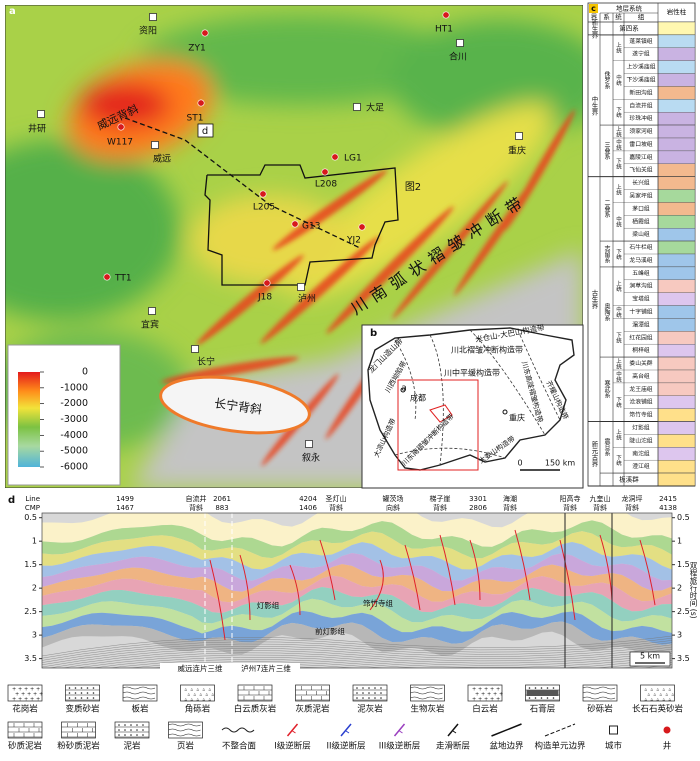 The image size is (700, 761). Describe the element at coordinates (629, 27) in the screenshot. I see `system-name: 第四系` at that location.